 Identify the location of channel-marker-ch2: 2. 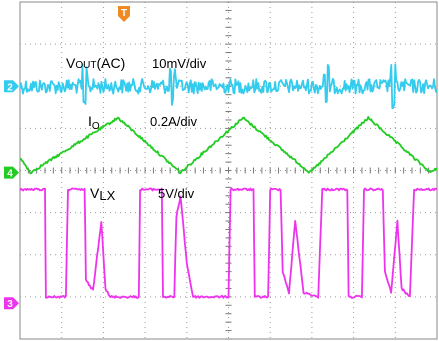
(11, 86).